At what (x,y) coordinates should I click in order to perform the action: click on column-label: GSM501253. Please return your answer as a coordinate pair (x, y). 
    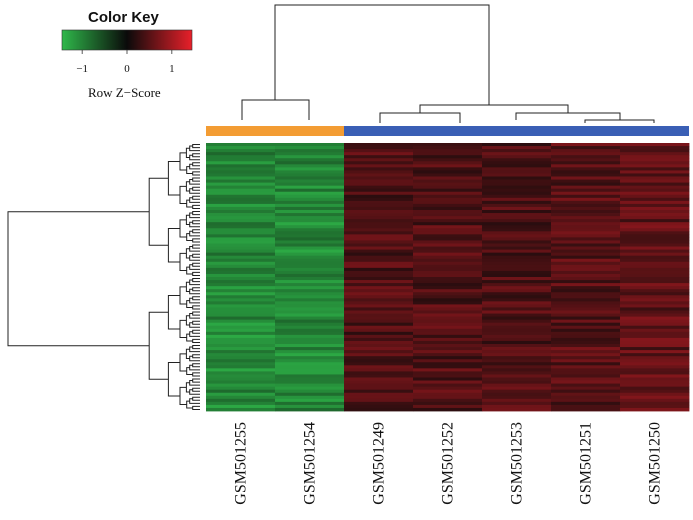
    Looking at the image, I should click on (517, 463).